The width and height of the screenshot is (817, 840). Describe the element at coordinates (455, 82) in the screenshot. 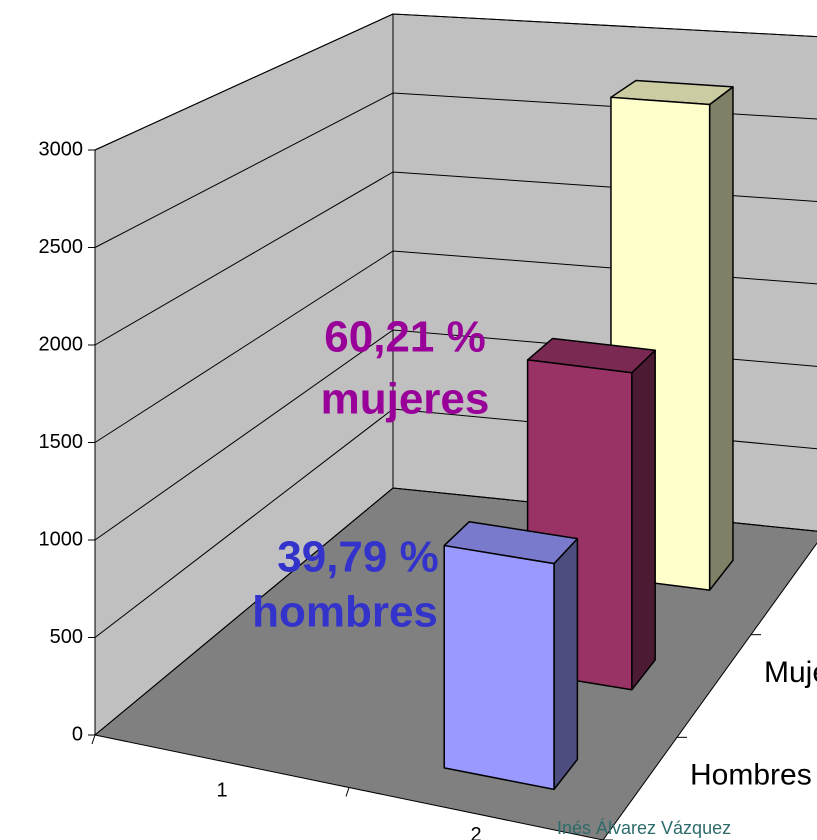

I see `grid-line` at that location.